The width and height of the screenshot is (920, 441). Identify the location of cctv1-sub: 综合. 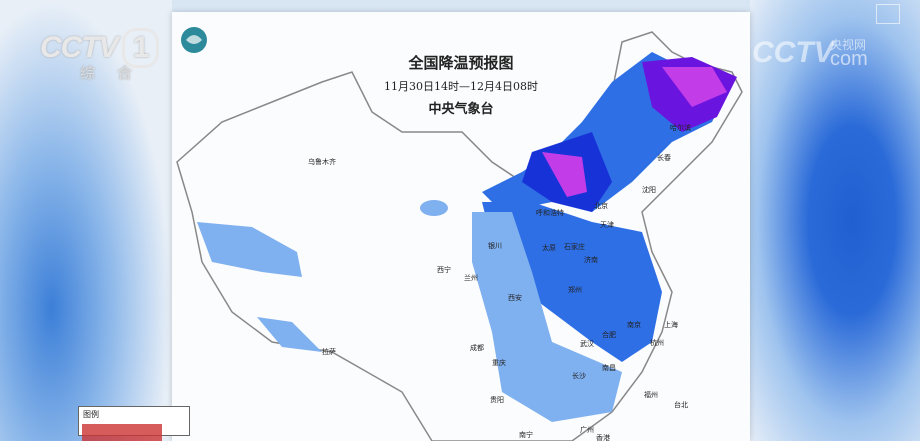
(117, 73).